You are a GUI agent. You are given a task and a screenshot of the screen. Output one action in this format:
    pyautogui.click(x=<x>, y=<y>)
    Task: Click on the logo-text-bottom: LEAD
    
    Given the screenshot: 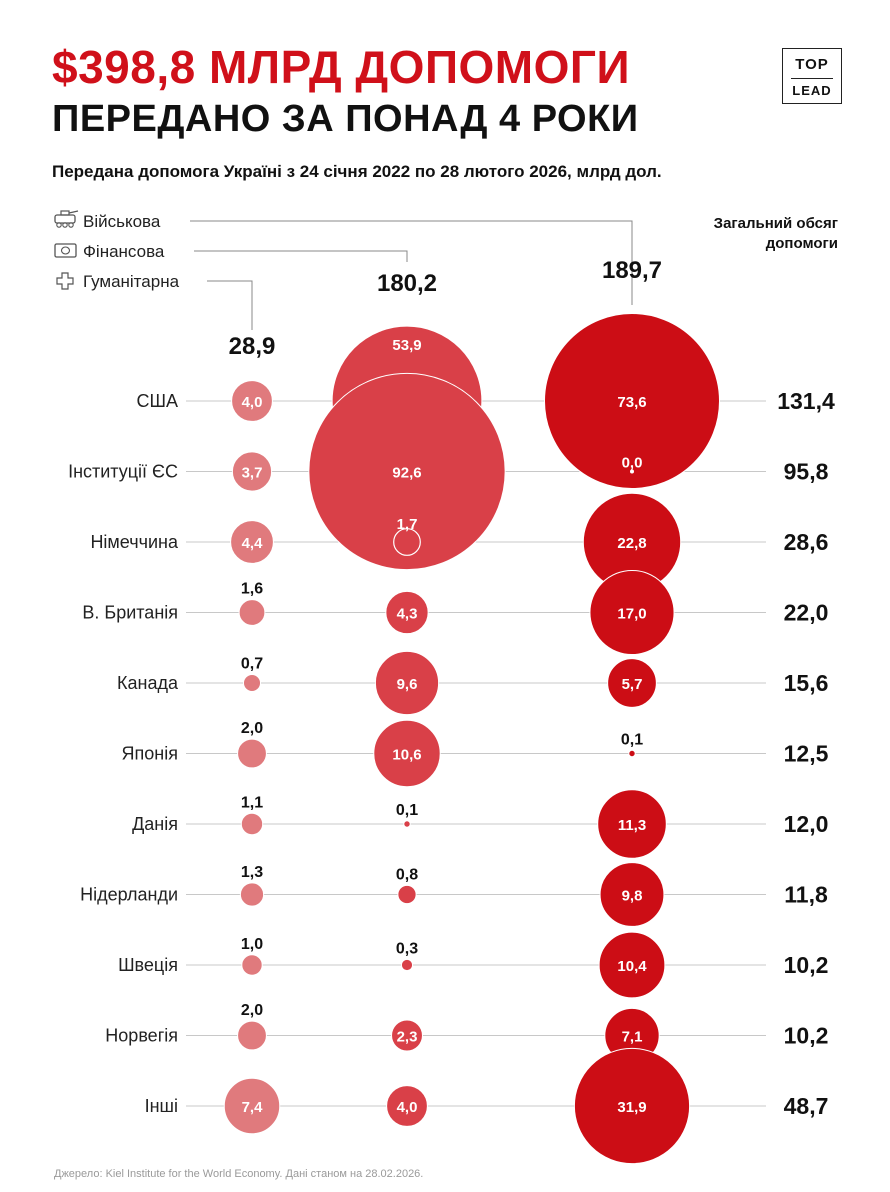 What is the action you would take?
    pyautogui.click(x=812, y=90)
    